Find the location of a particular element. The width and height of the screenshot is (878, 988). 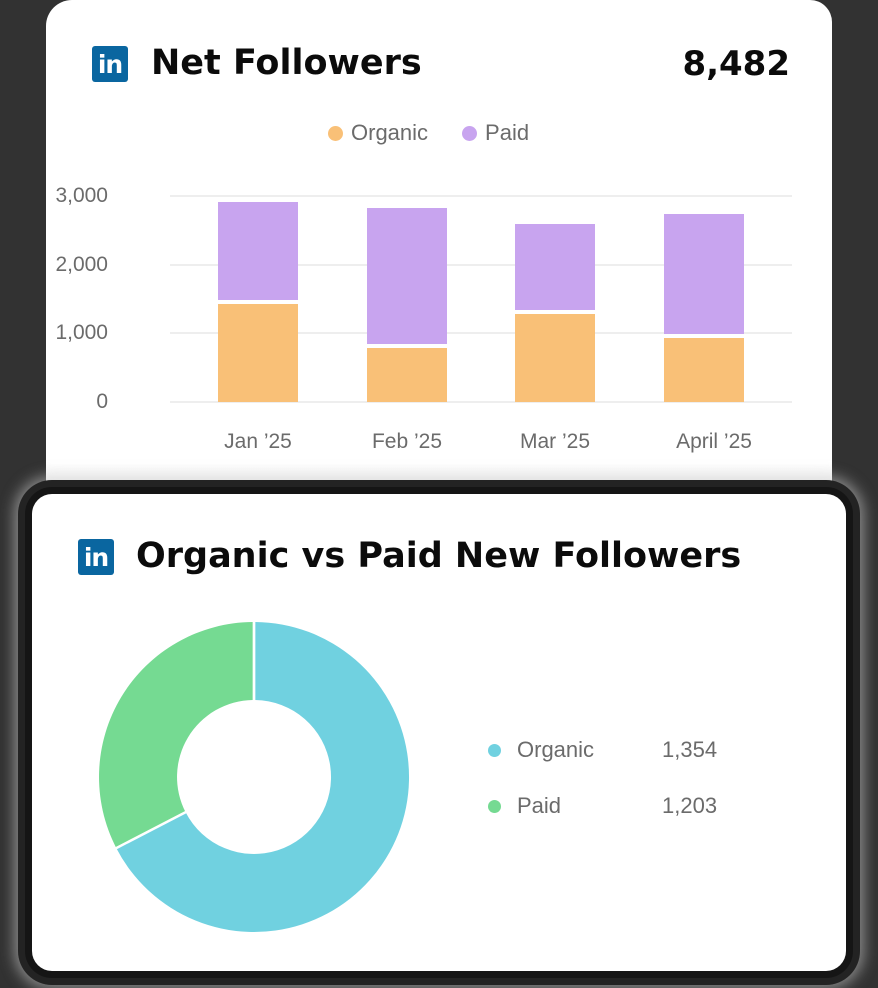

x-tick: Mar ’25 is located at coordinates (555, 441).